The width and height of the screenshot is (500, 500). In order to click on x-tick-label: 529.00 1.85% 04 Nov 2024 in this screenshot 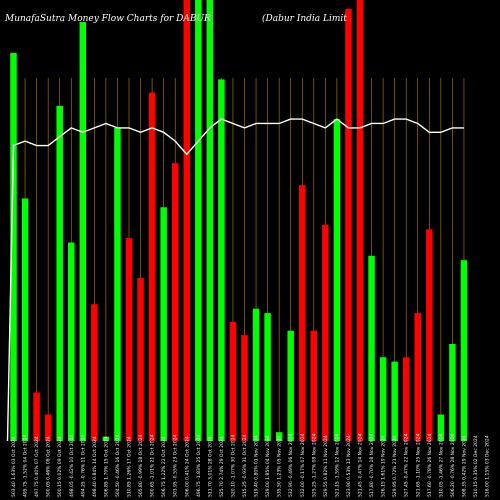, I will do `click(268, 466)`.